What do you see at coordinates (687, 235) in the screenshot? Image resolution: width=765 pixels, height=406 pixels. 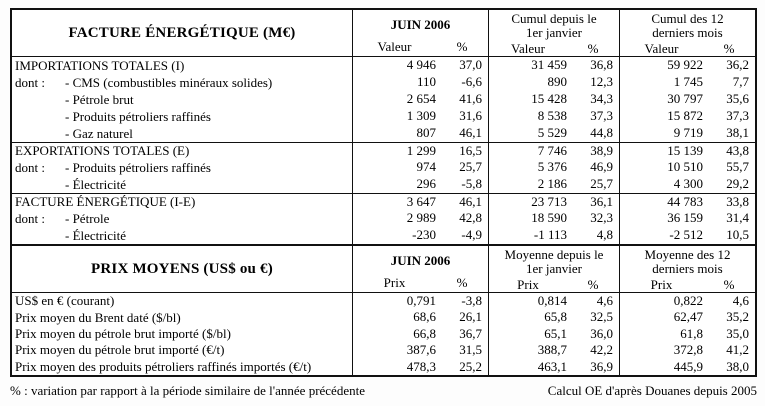 I see `cell-cumul-12-mois: -2 512 10,5` at bounding box center [687, 235].